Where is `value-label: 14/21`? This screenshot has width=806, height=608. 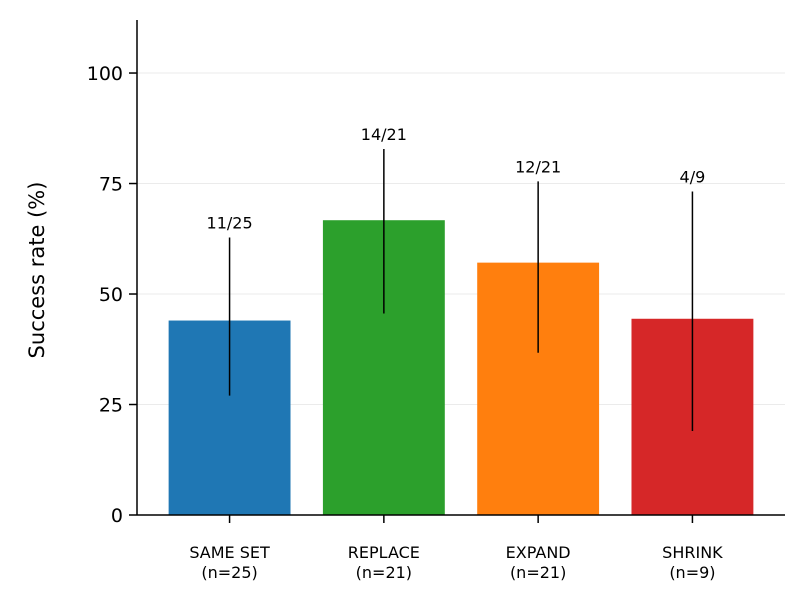 value-label: 14/21 is located at coordinates (384, 134).